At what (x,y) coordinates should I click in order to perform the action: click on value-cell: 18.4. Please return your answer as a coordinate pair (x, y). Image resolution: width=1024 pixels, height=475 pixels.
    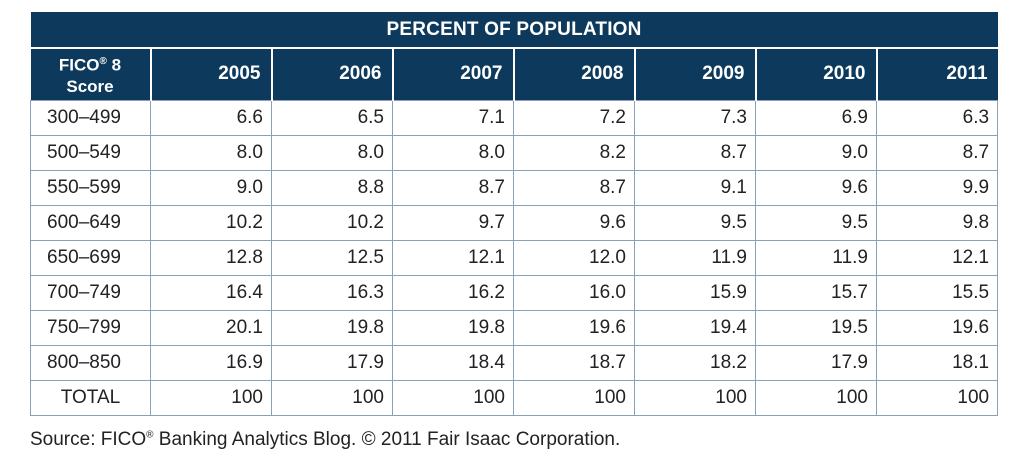
    Looking at the image, I should click on (453, 362).